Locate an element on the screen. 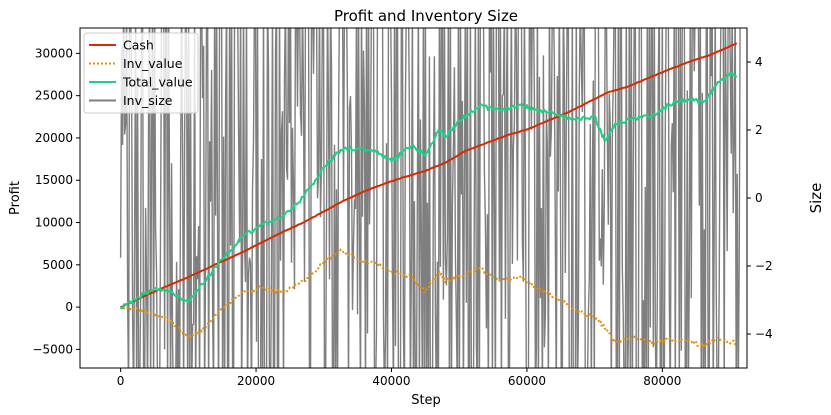  legend-box is located at coordinates (141, 73).